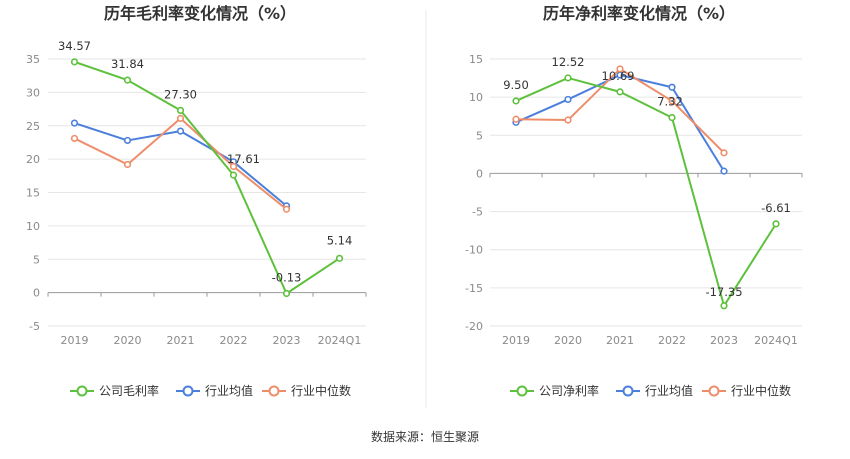  What do you see at coordinates (723, 292) in the screenshot?
I see `data-label: -17.35` at bounding box center [723, 292].